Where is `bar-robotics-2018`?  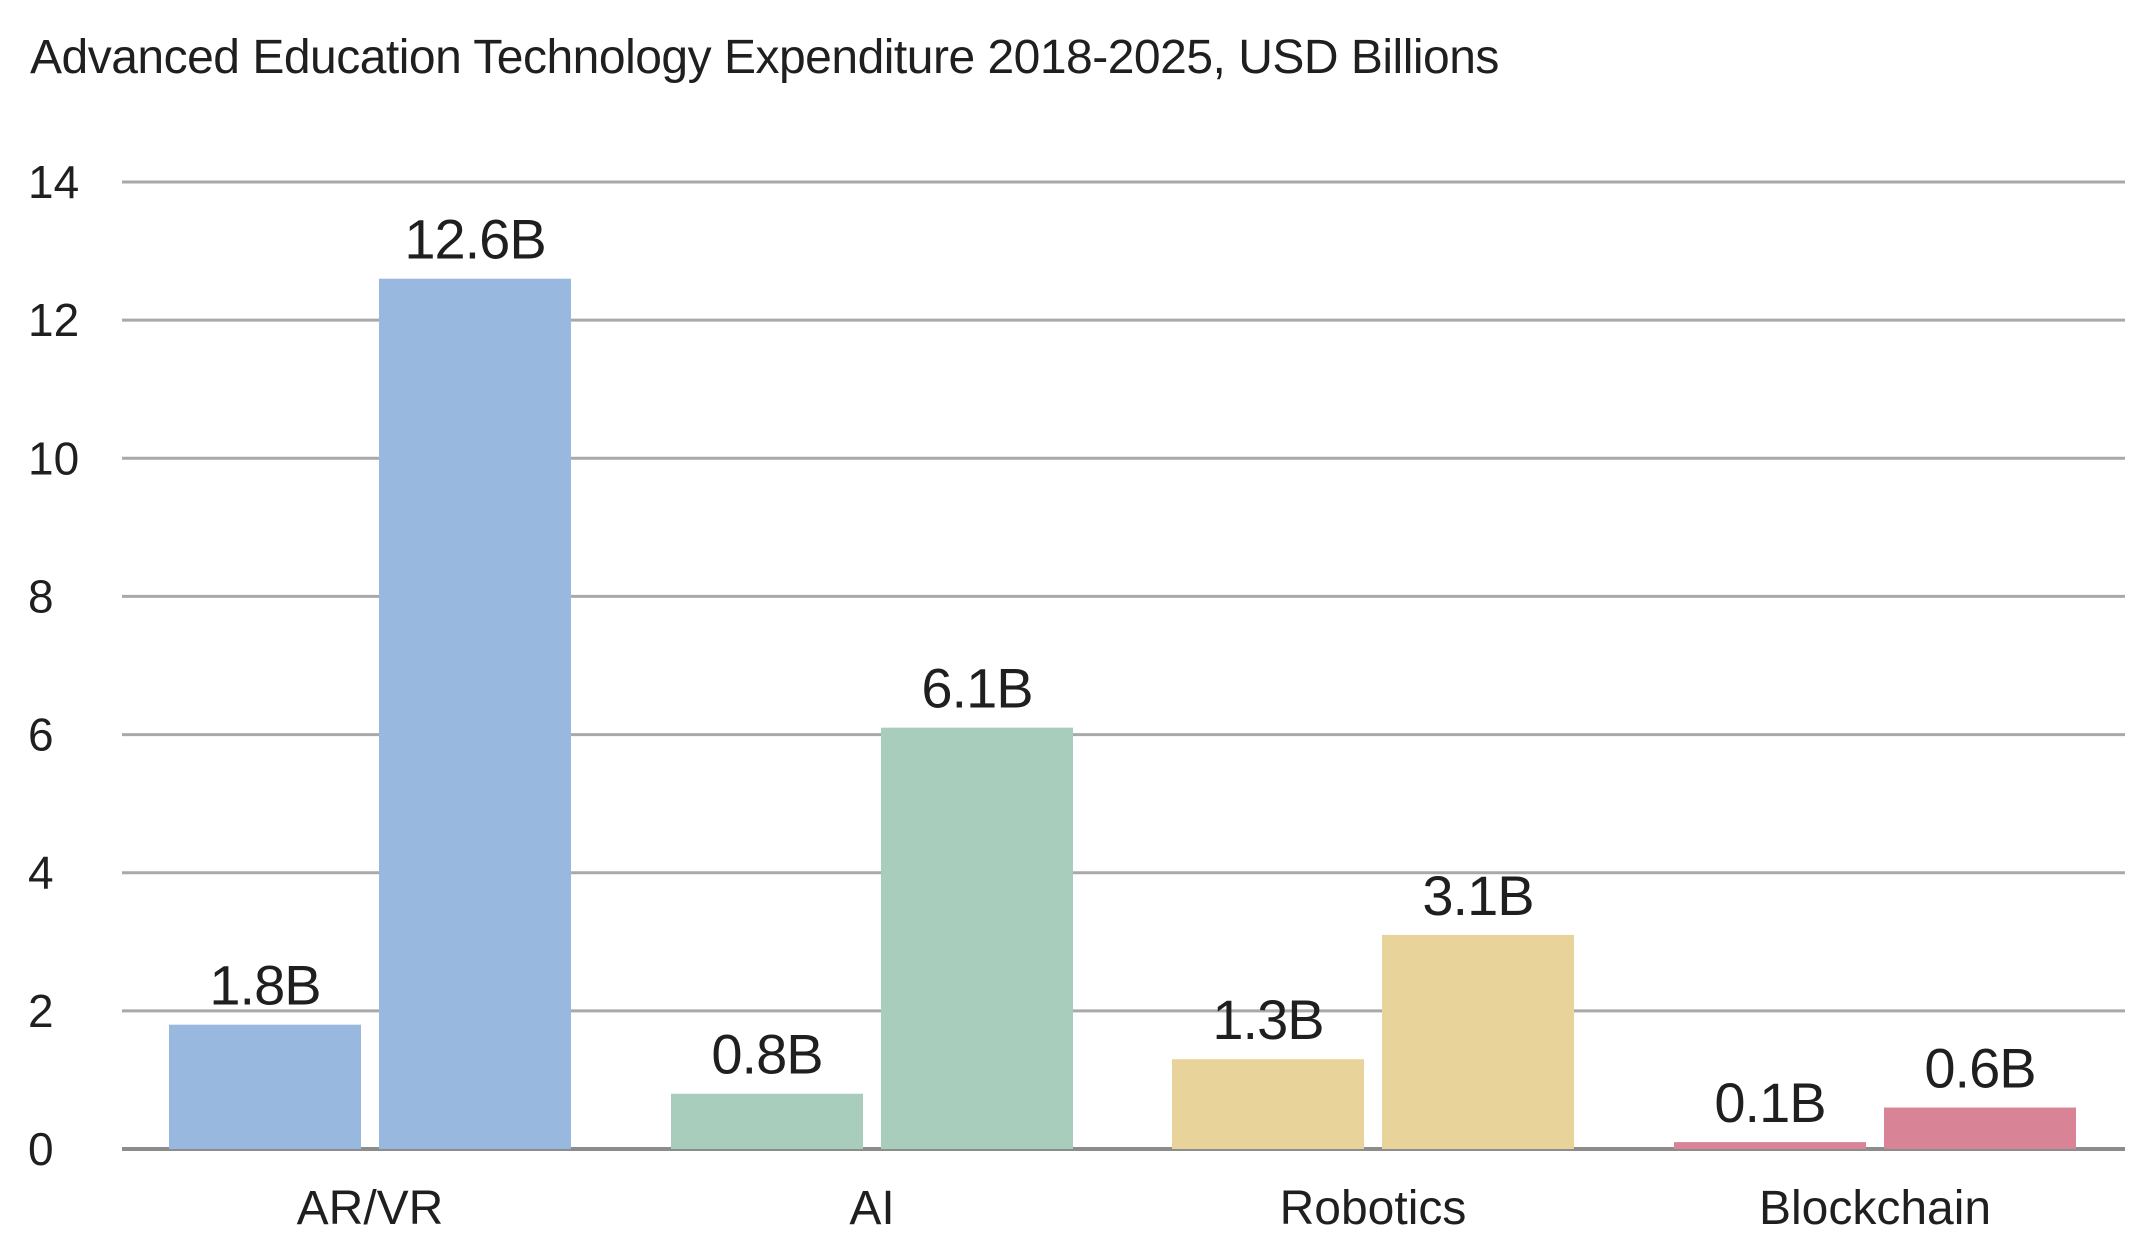 bar-robotics-2018 is located at coordinates (1268, 1104).